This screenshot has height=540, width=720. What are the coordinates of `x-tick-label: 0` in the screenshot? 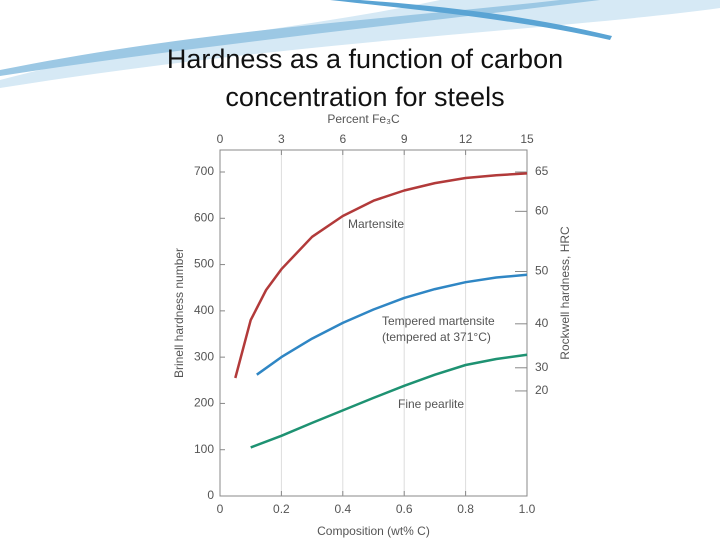 It's located at (220, 509).